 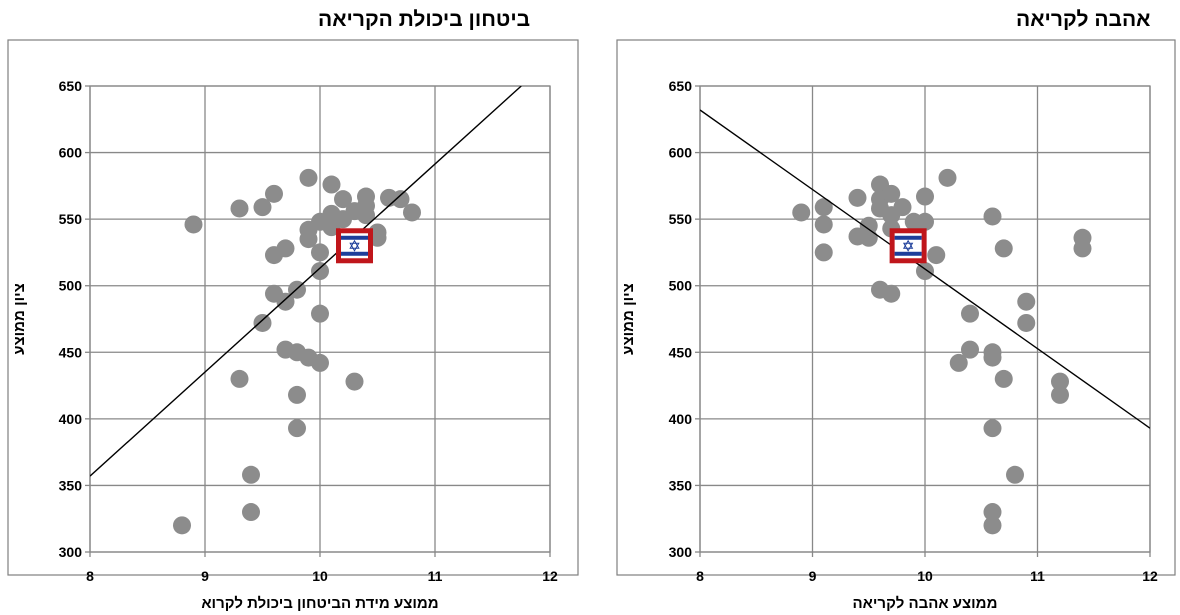 What do you see at coordinates (71, 419) in the screenshot?
I see `y-tick-label: 400` at bounding box center [71, 419].